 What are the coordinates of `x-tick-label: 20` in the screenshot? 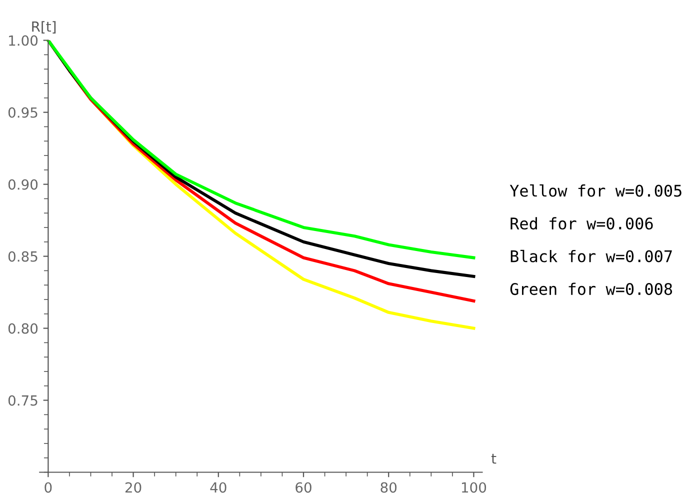 It's located at (133, 487).